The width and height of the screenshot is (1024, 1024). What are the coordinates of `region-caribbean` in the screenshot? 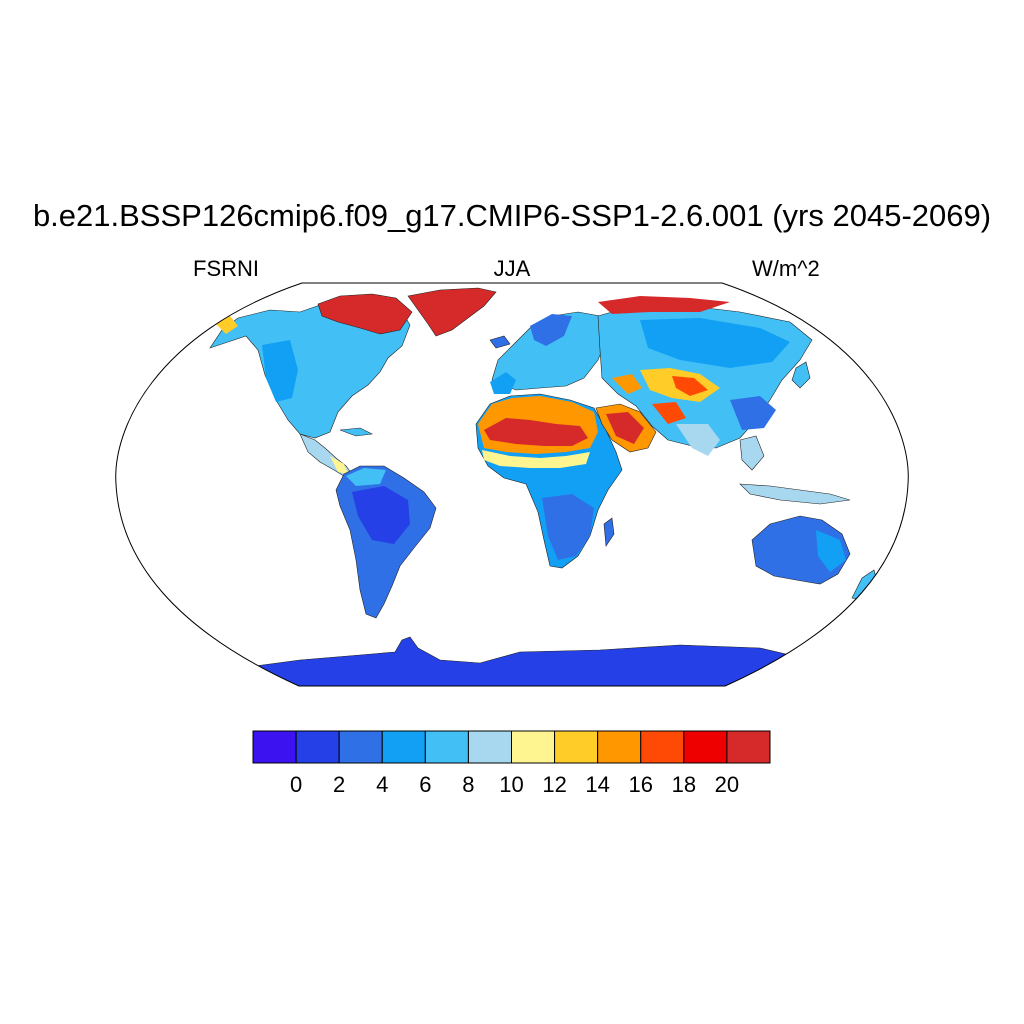 It's located at (356, 432).